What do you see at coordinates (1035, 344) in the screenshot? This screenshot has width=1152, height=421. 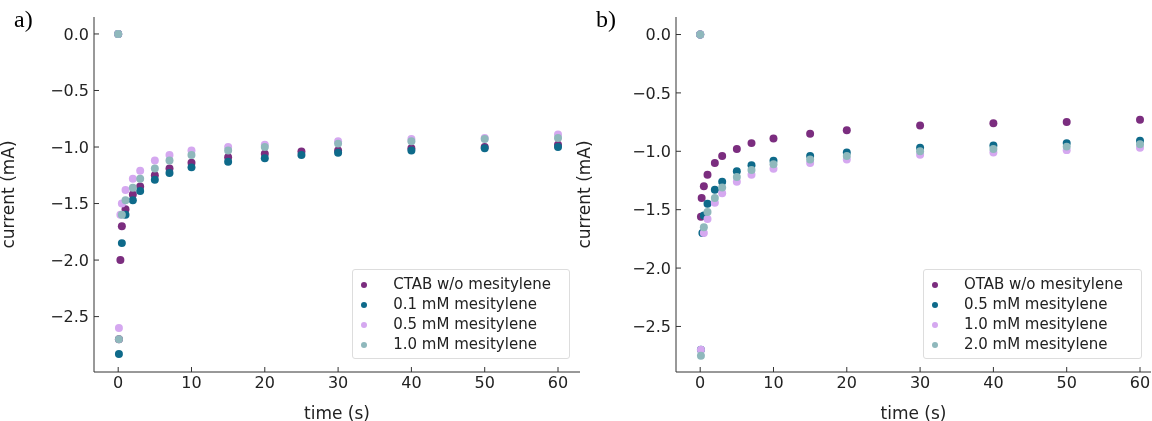 I see `legend-label: 2.0 mM mesitylene` at bounding box center [1035, 344].